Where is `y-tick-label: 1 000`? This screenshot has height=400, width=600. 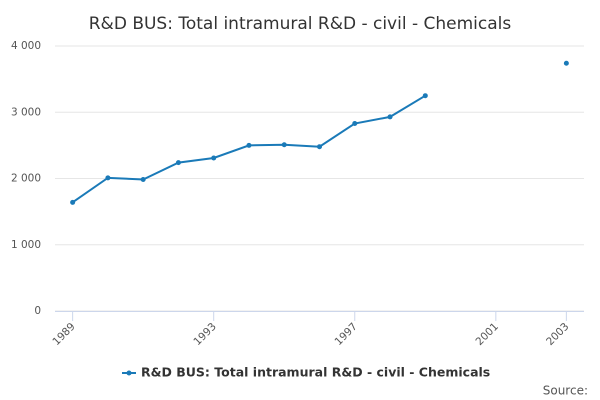 y-tick-label: 1 000 is located at coordinates (26, 245).